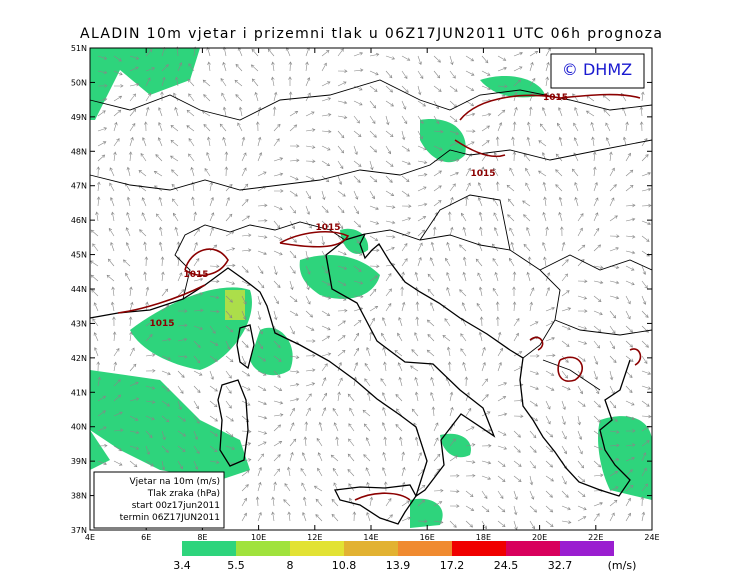 This screenshot has height=582, width=740. What do you see at coordinates (236, 565) in the screenshot?
I see `legend-label: 5.5` at bounding box center [236, 565].